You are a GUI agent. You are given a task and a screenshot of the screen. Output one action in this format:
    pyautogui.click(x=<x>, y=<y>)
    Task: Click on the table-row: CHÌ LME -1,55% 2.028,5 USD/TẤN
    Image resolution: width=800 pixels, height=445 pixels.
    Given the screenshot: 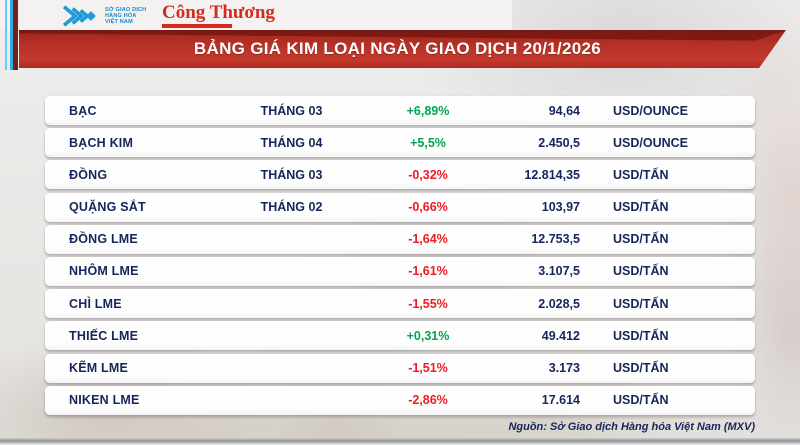 What is the action you would take?
    pyautogui.click(x=400, y=304)
    